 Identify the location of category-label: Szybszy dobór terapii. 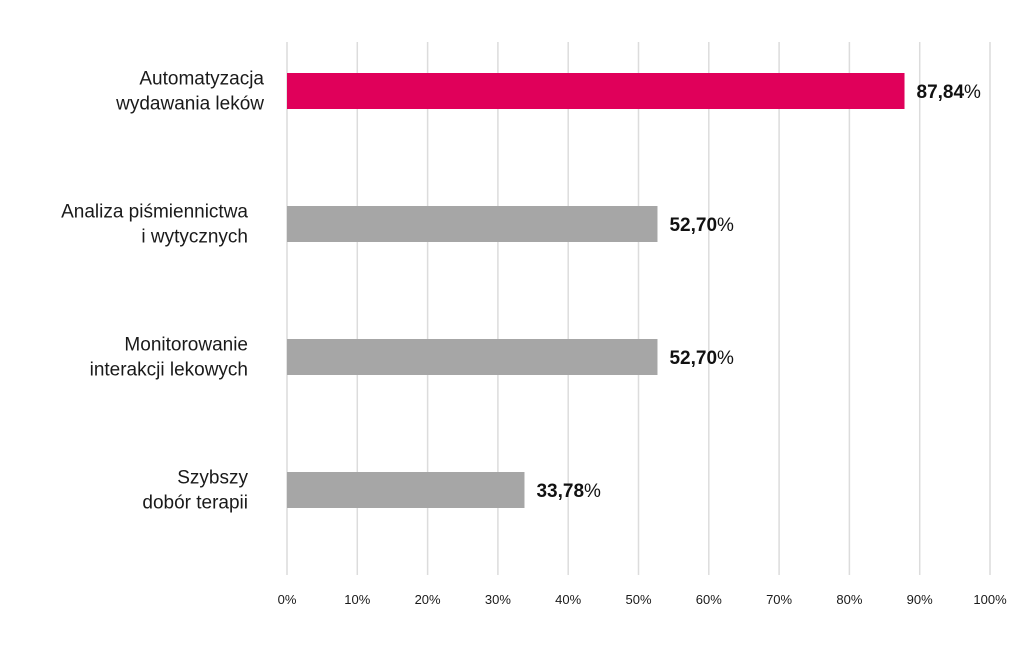
(195, 491).